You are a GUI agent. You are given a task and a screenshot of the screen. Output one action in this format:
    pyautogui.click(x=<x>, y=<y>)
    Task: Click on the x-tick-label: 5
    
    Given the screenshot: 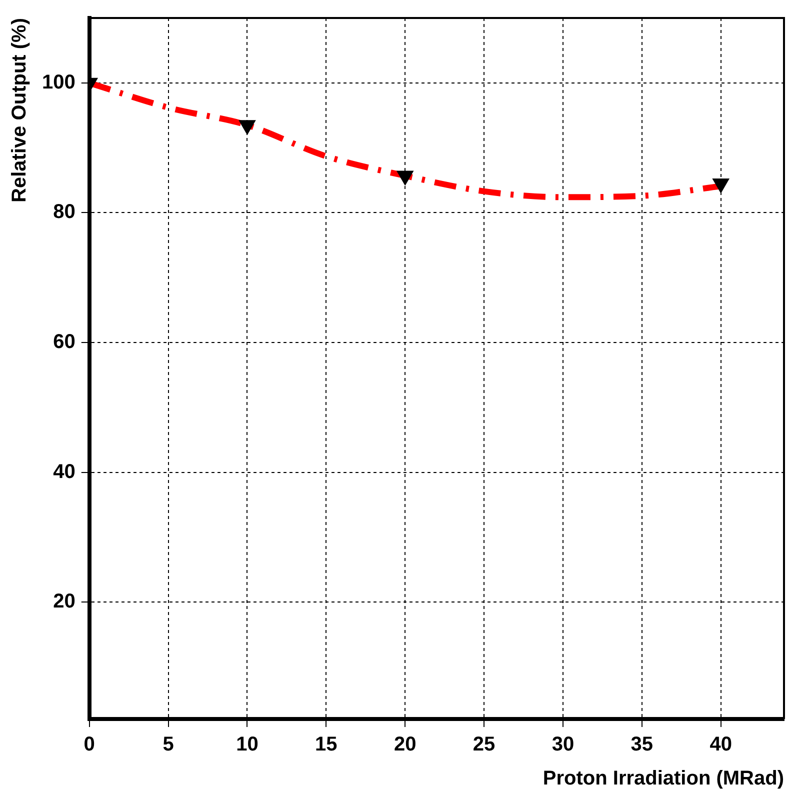 What is the action you would take?
    pyautogui.click(x=168, y=745)
    